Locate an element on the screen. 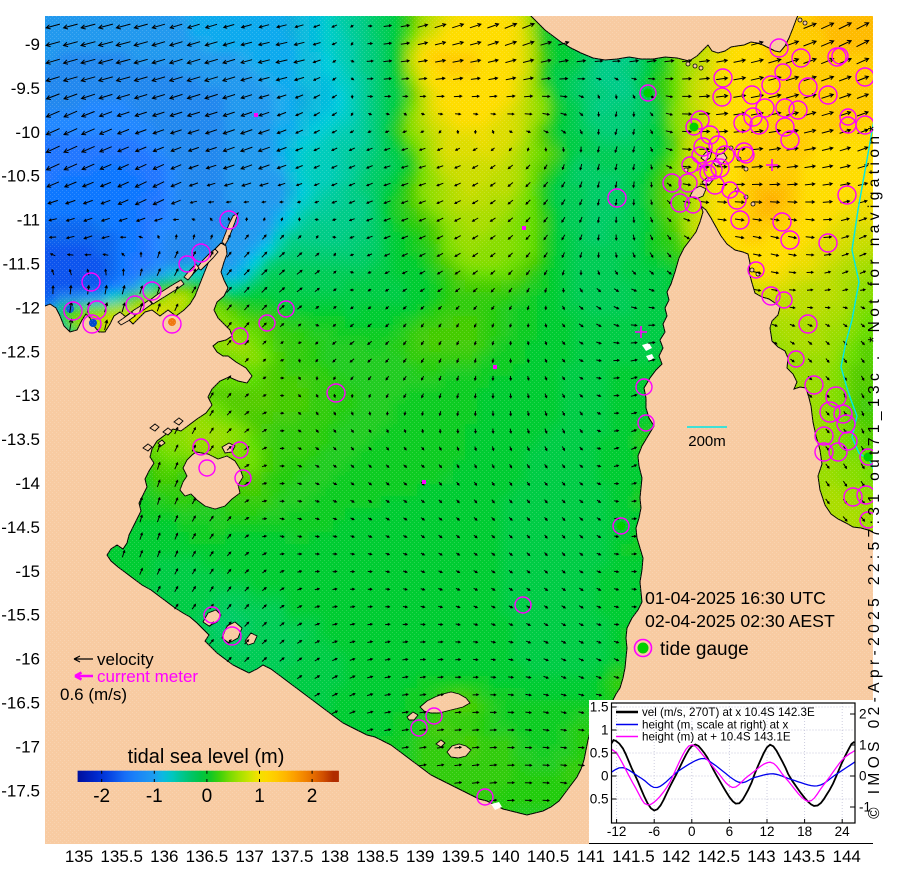 This screenshot has width=900, height=883. svg-text: 24 is located at coordinates (843, 831).